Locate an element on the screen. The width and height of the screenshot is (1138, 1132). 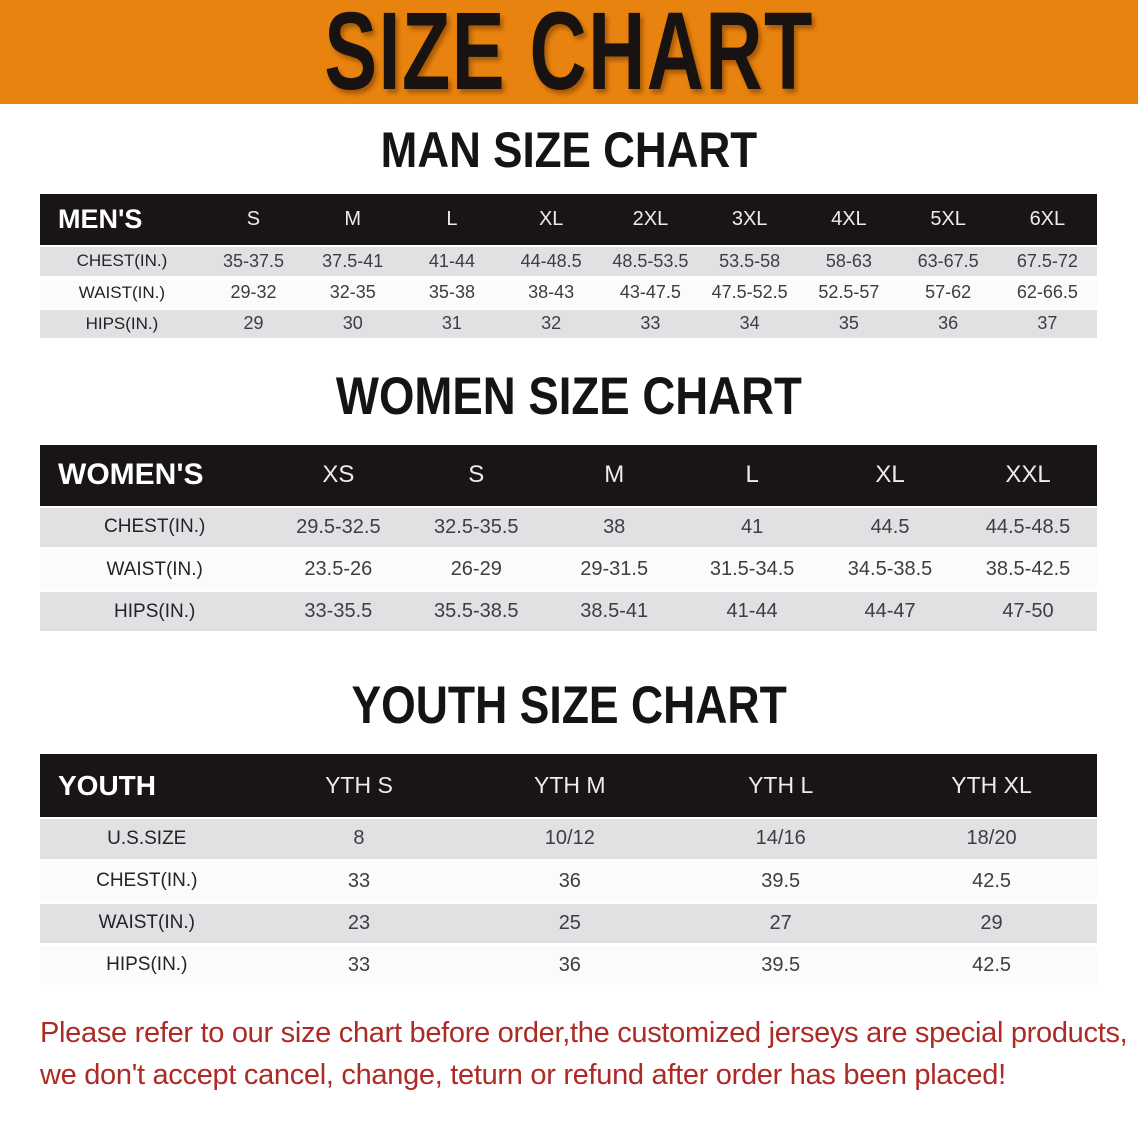
table-group-label: MEN'S is located at coordinates (100, 219).